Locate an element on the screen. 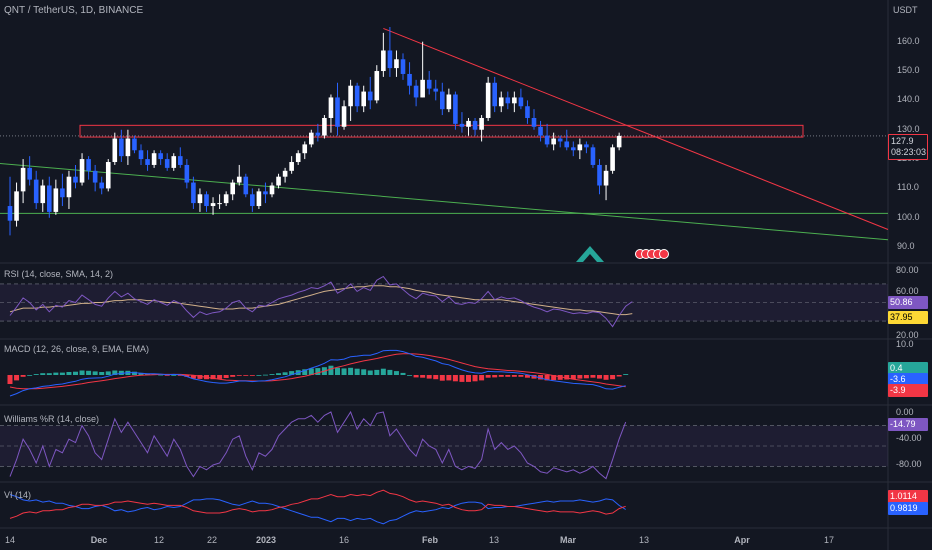  events-flag-icon is located at coordinates (664, 254).